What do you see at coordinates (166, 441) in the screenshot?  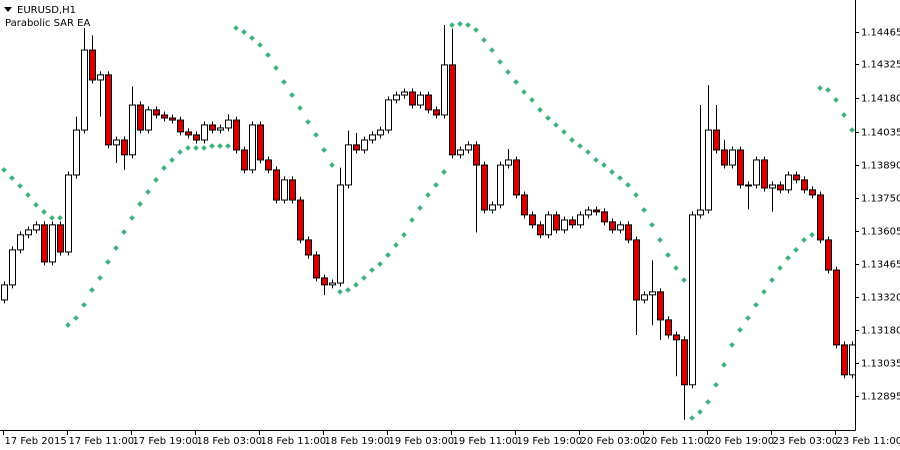 I see `x-tick-label: 17 Feb 19:00` at bounding box center [166, 441].